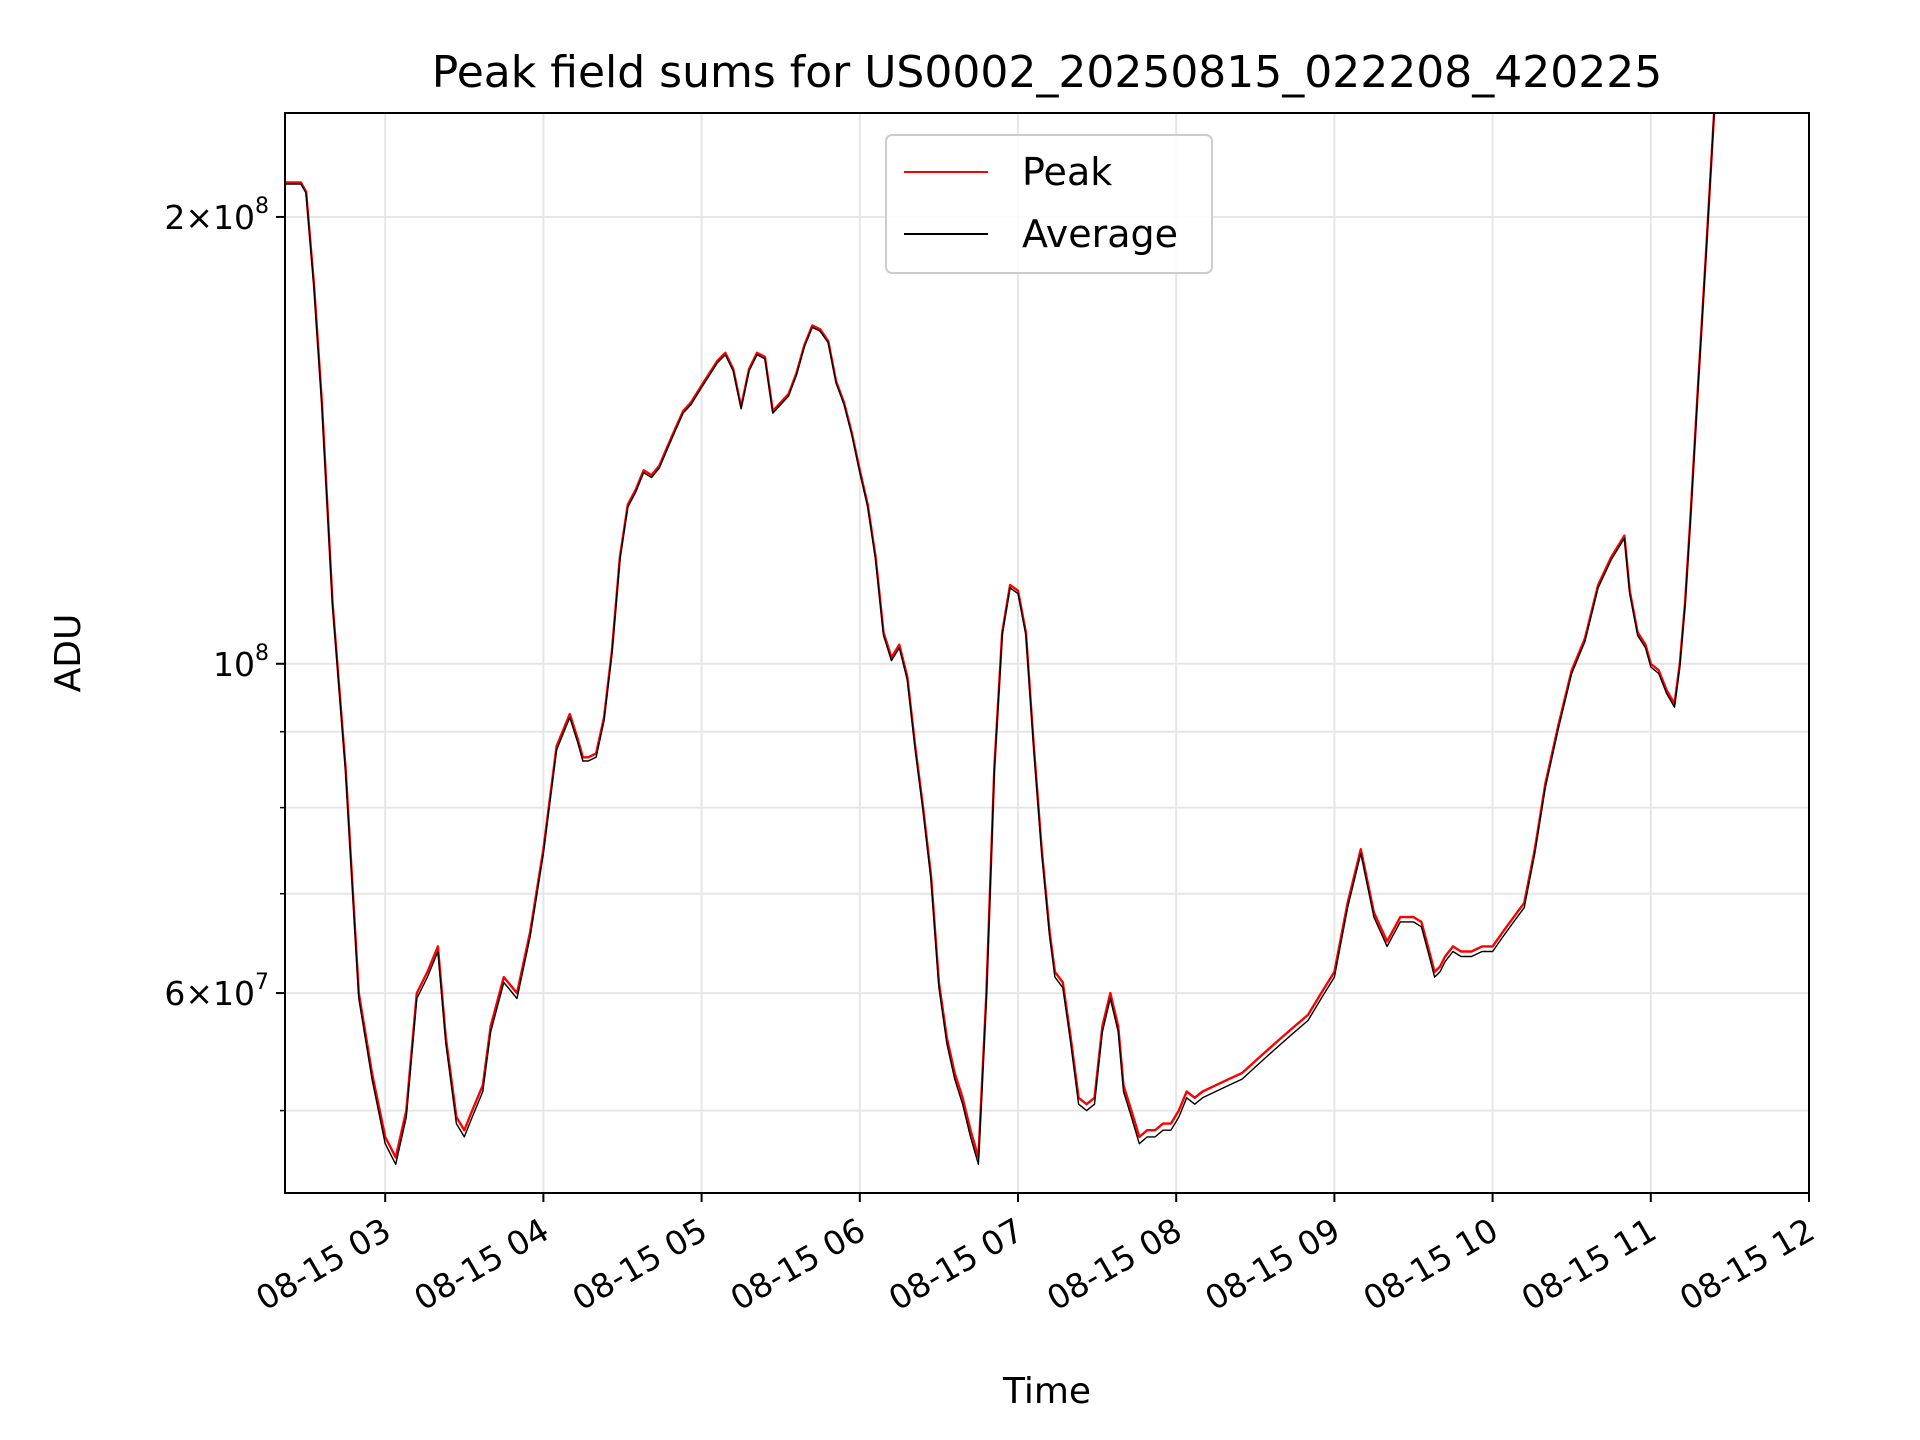 The width and height of the screenshot is (1920, 1440). I want to click on legend: Peak Average, so click(1049, 204).